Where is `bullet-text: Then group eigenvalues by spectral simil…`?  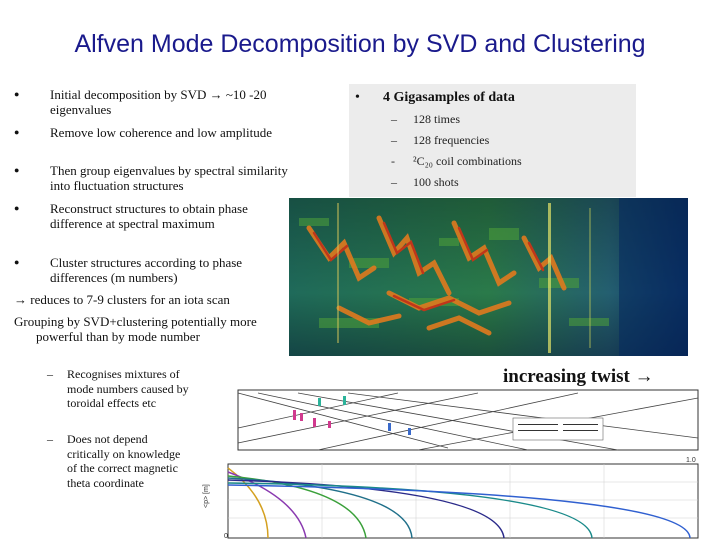 bullet-text: Then group eigenvalues by spectral simil… is located at coordinates (169, 178).